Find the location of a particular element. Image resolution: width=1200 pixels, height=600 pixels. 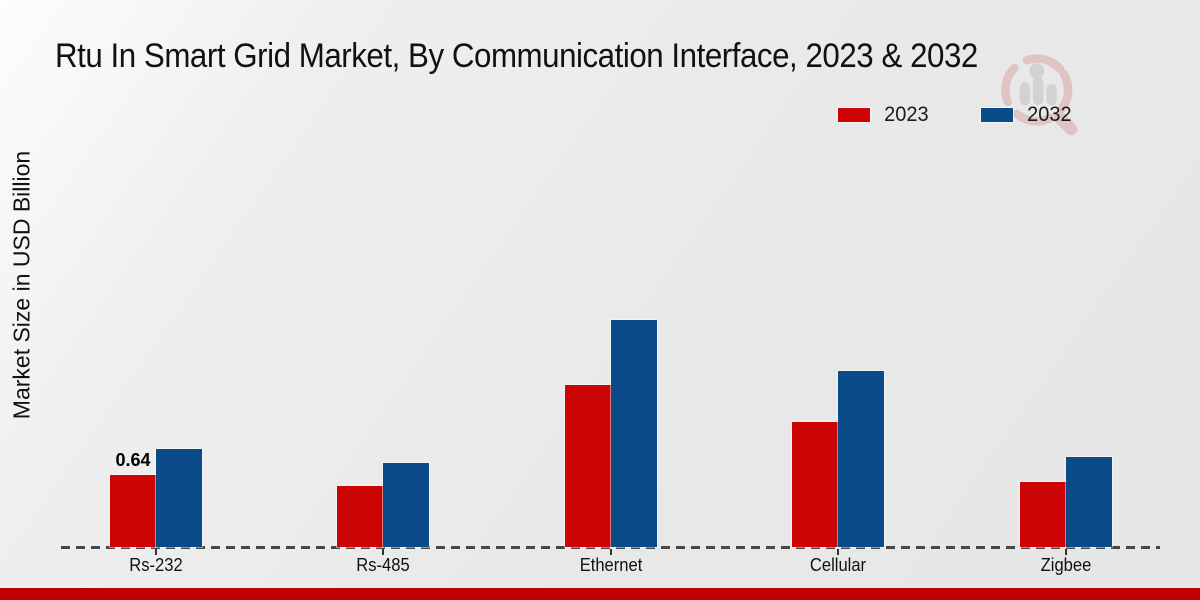

legend-item-2023: 2023 is located at coordinates (884, 115).